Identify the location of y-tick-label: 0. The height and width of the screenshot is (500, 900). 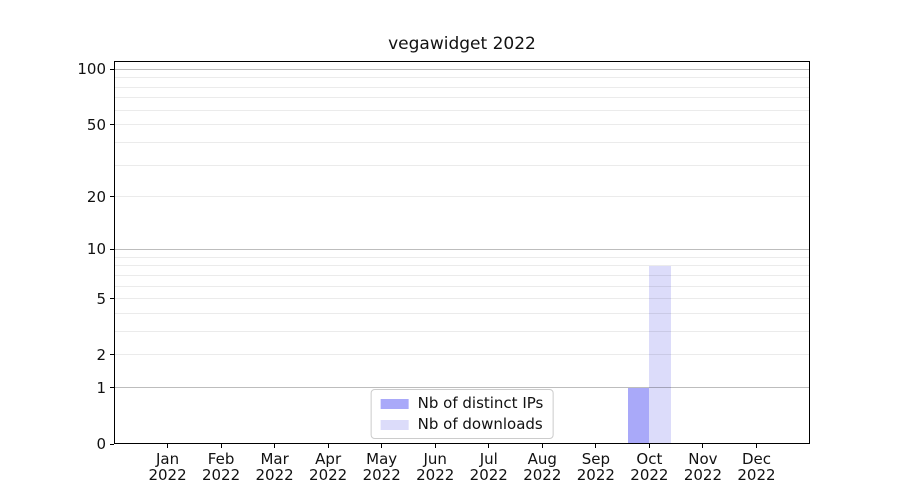
(101, 444).